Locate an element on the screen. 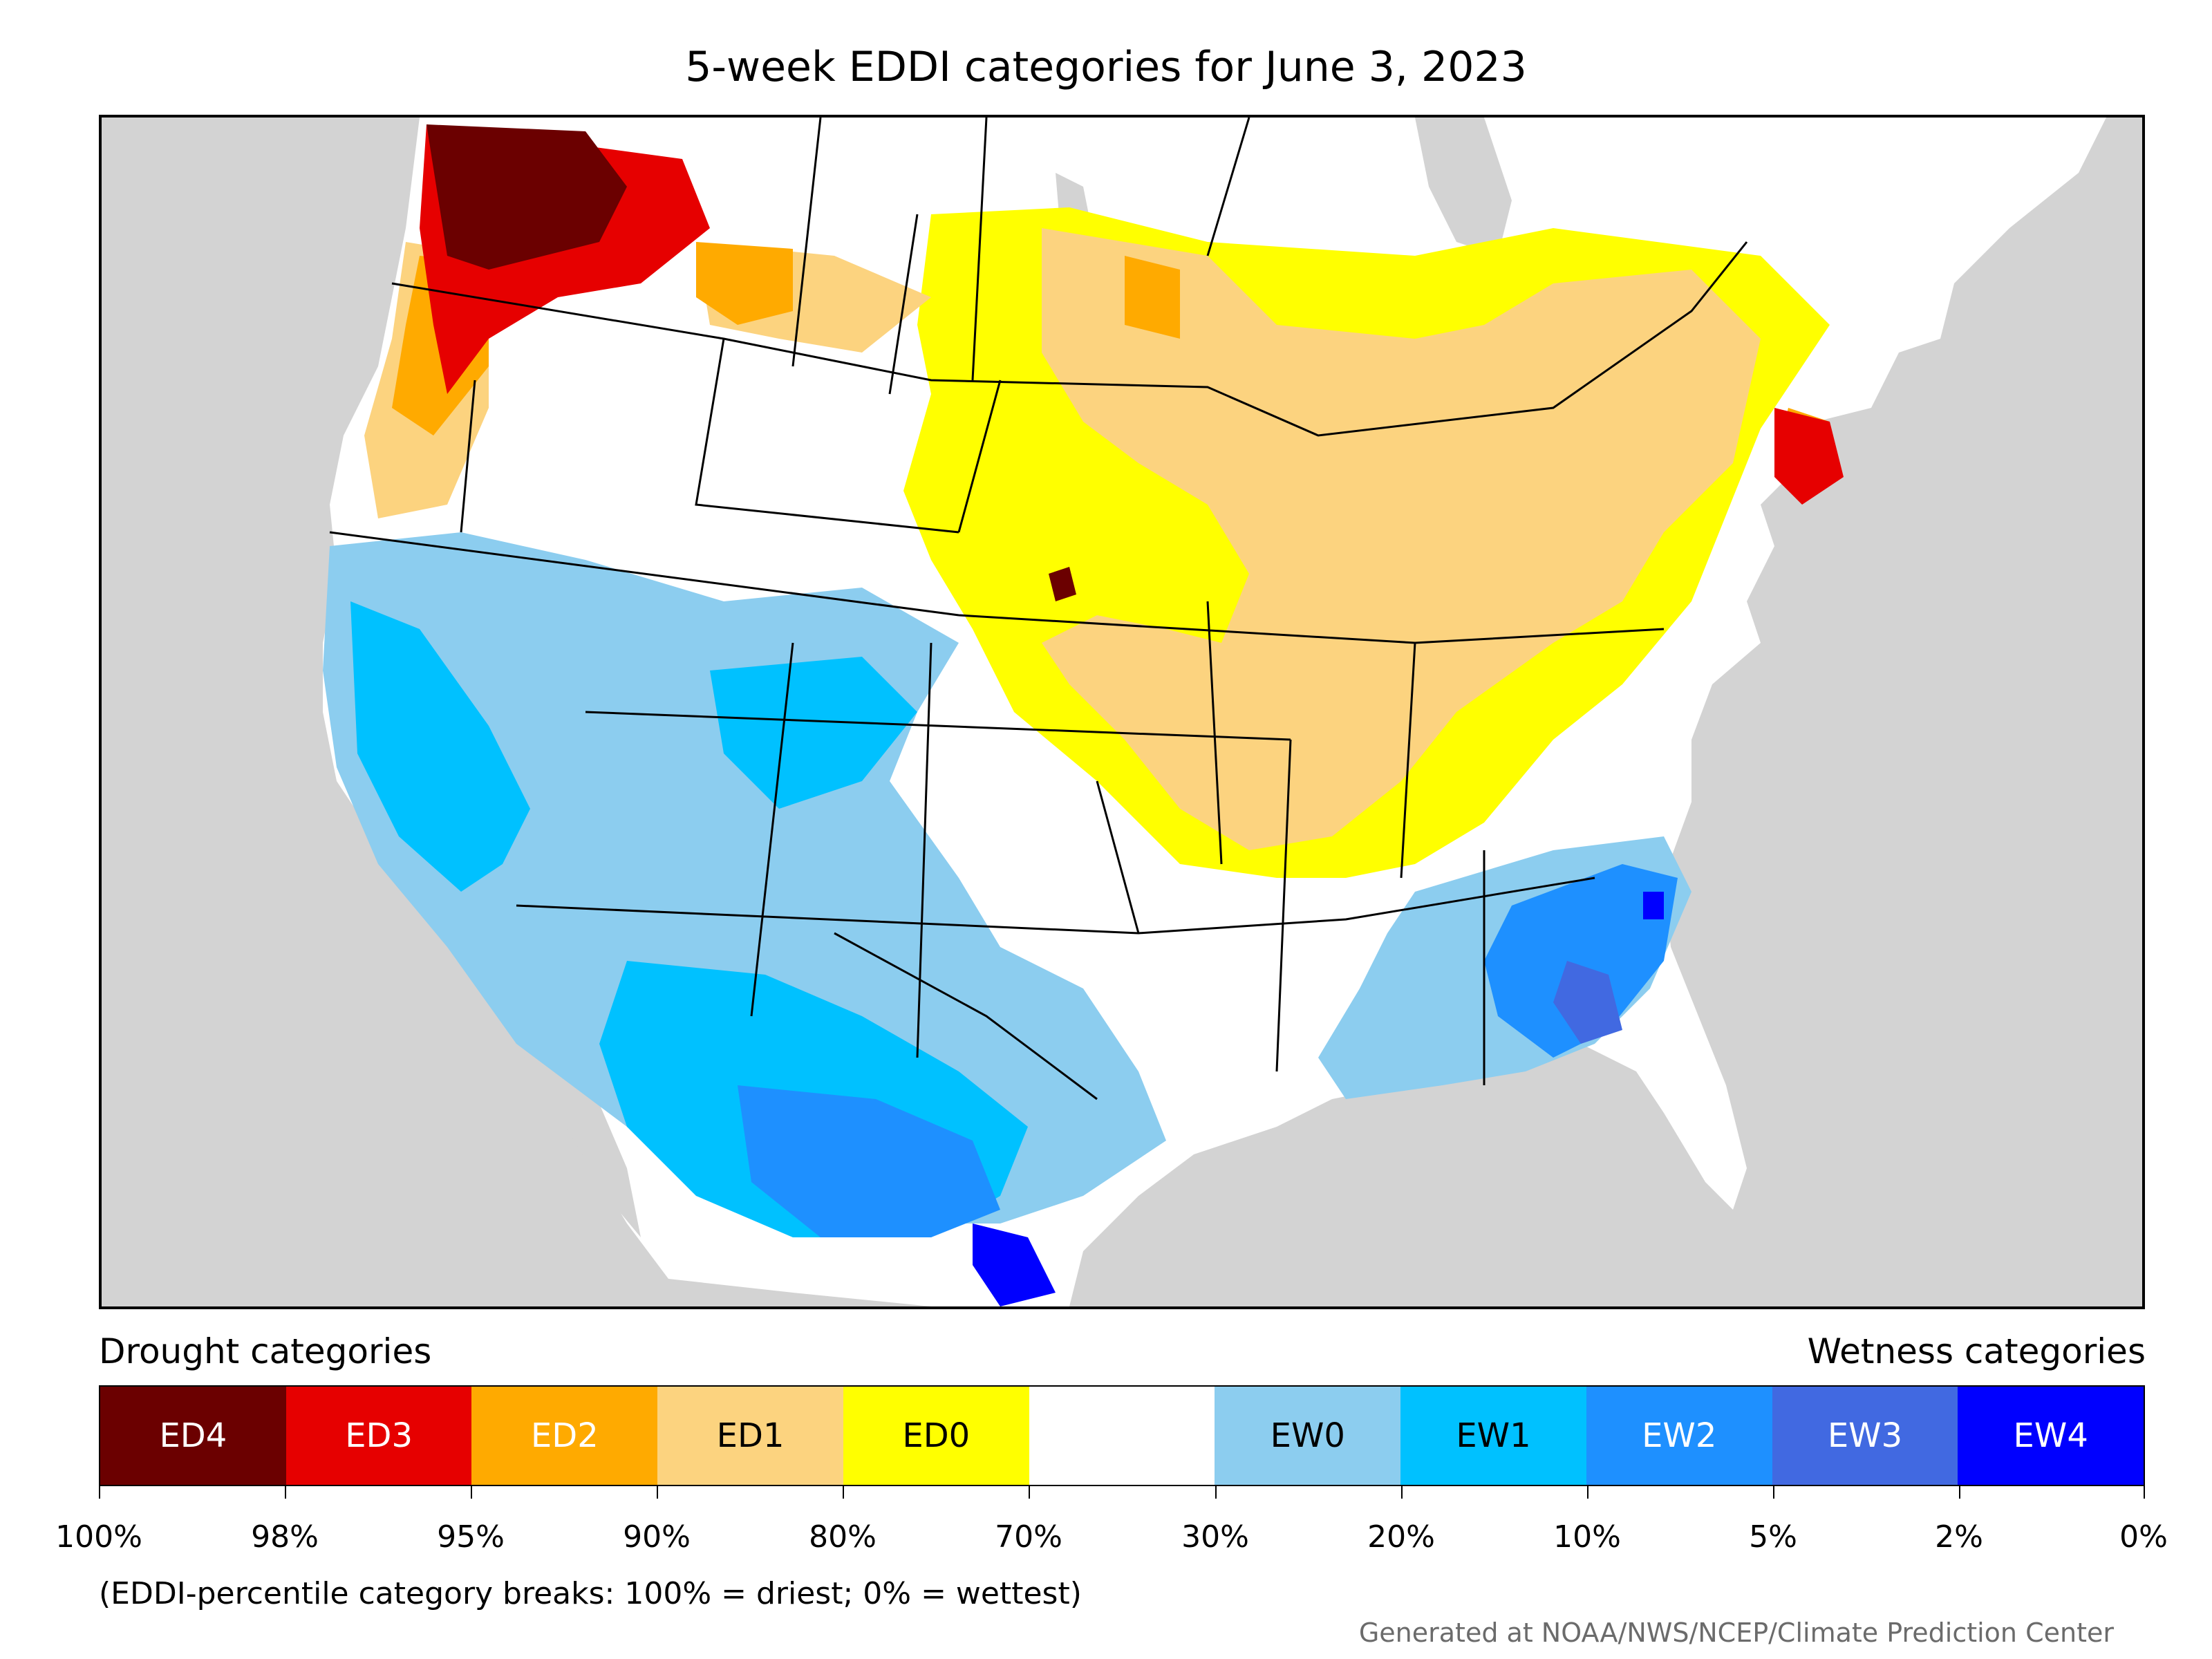  percentile-ticks: 100% 98% 95% 90% 80% 70% 30% 20% 10% 5% 2% 0% is located at coordinates (1111, 1521).